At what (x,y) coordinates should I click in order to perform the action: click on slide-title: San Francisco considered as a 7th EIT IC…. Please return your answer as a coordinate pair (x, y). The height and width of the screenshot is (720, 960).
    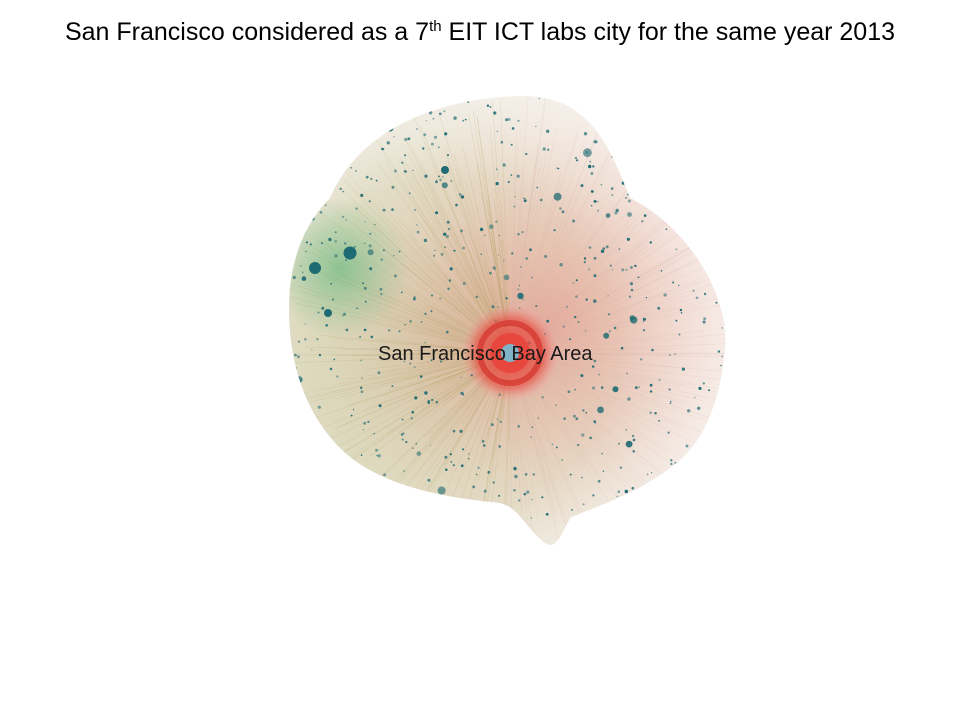
    Looking at the image, I should click on (480, 32).